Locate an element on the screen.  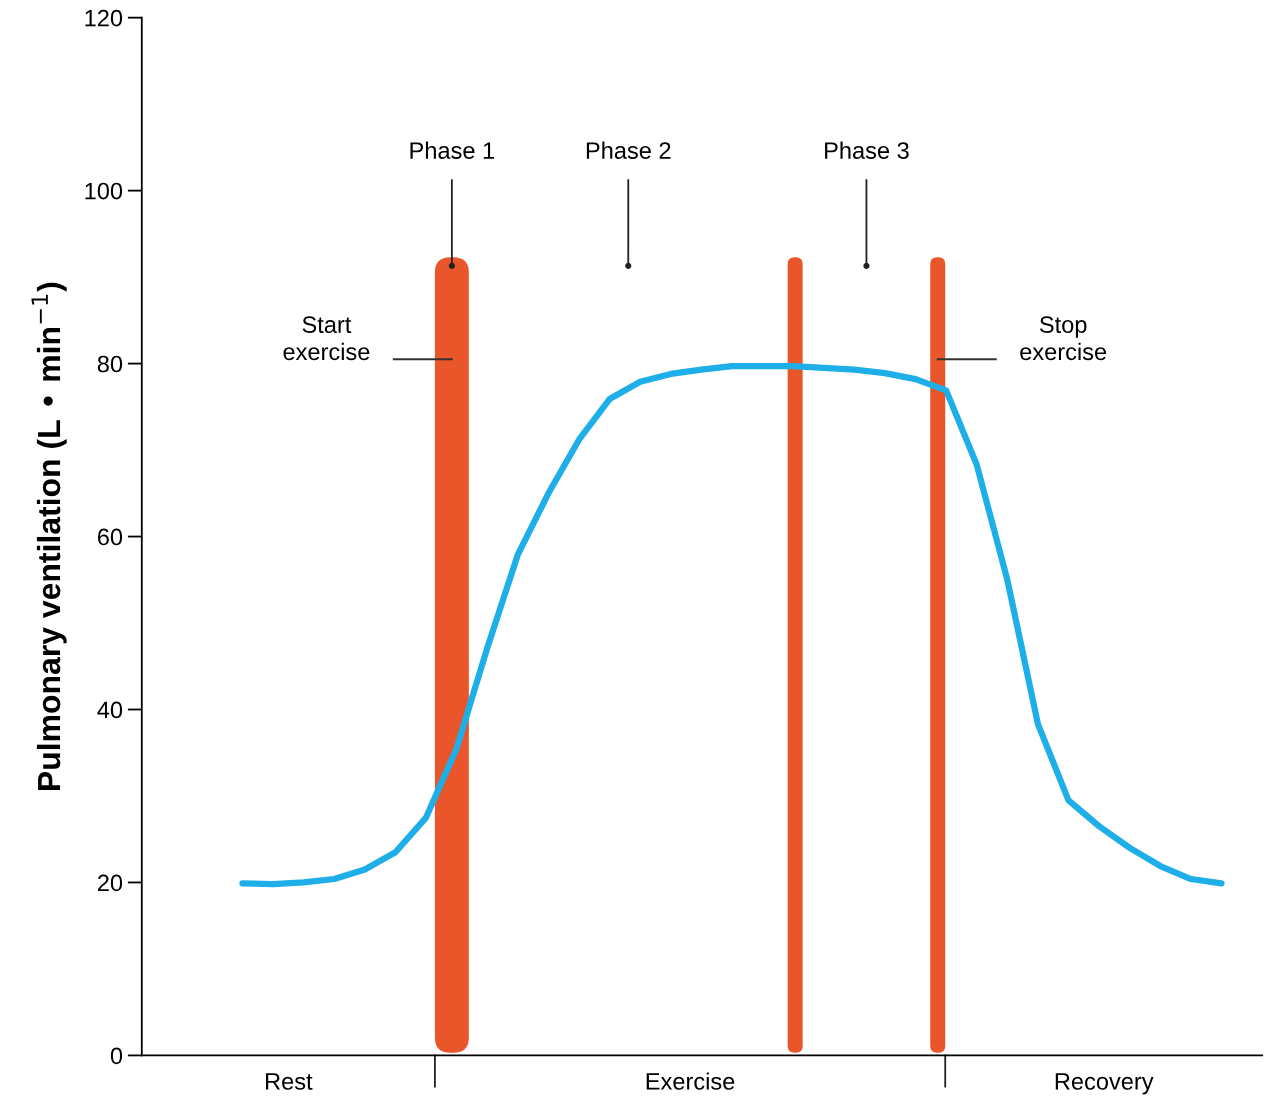
y-axis-title: Pulmonary ventilation (L • min$^{−1}$) is located at coordinates (49, 536).